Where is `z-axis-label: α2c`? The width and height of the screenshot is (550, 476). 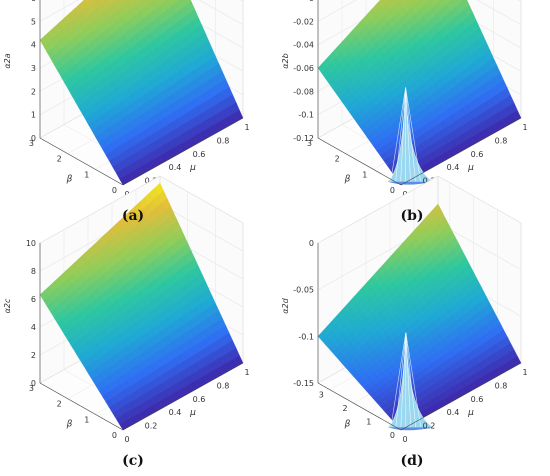
z-axis-label: α2c is located at coordinates (7, 305).